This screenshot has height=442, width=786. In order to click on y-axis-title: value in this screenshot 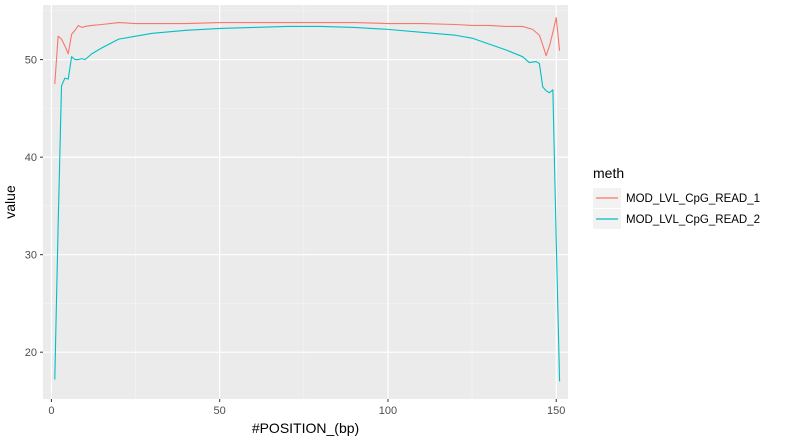, I will do `click(10, 202)`.